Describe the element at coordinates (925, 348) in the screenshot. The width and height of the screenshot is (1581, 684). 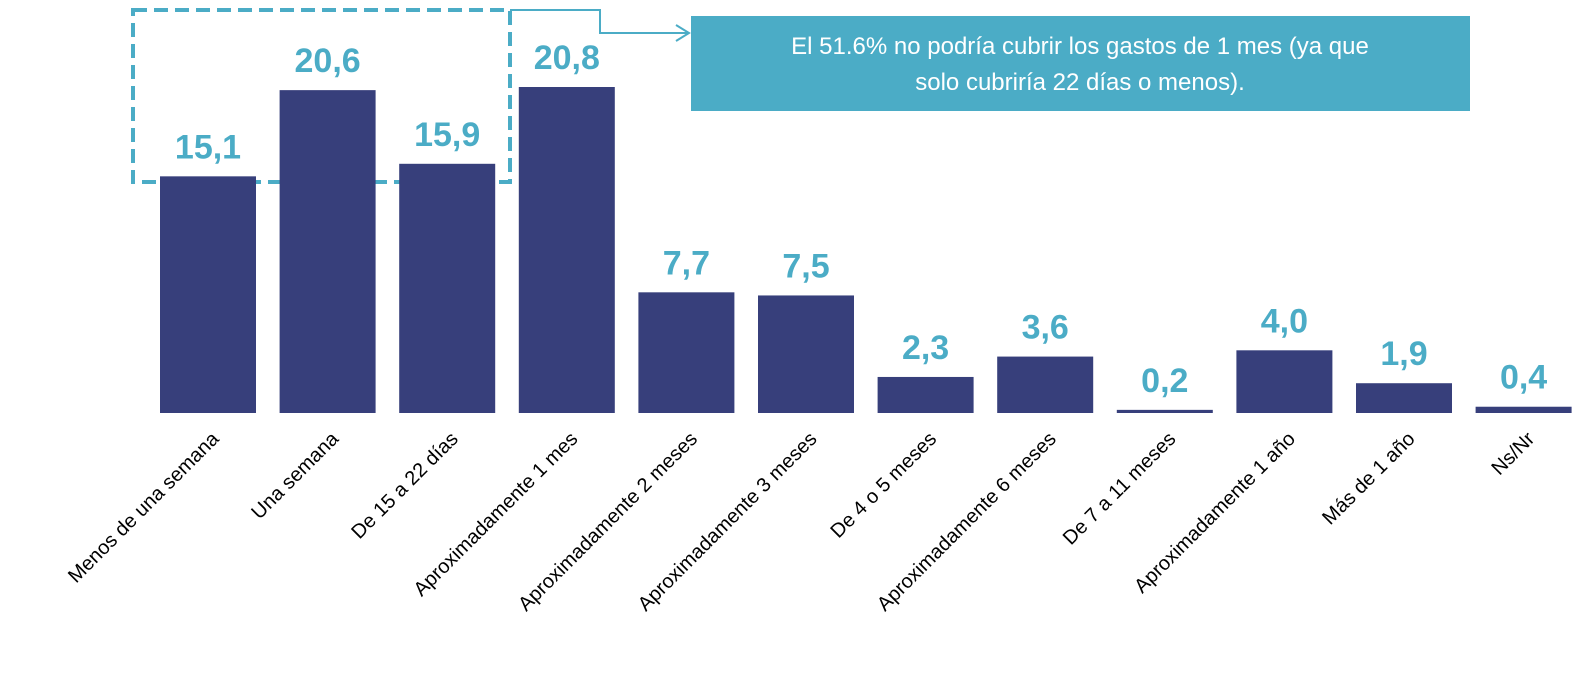
I see `value-label: 2,3` at that location.